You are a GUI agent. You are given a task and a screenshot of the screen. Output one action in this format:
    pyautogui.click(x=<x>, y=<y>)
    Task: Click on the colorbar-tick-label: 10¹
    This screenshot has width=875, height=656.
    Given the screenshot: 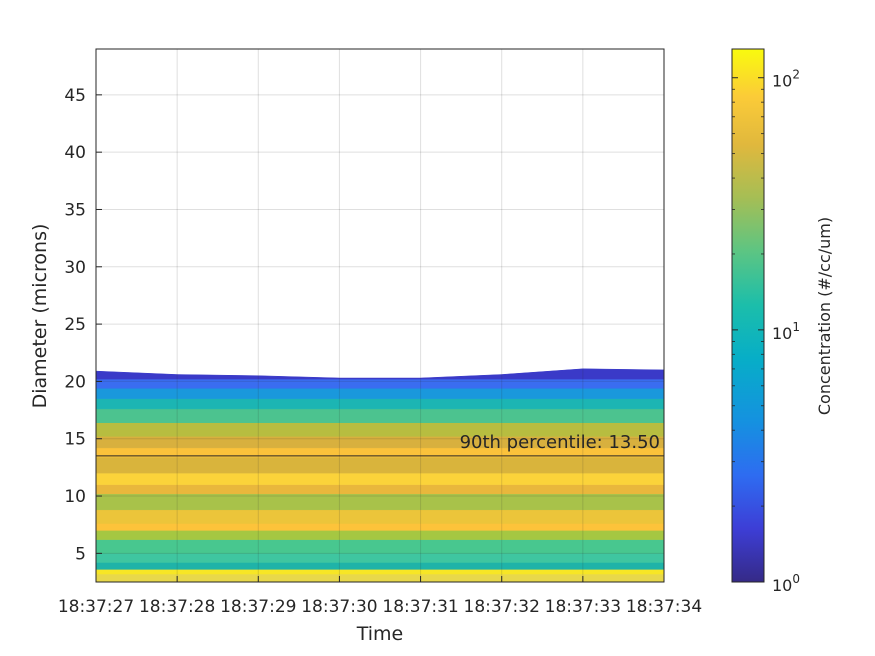 What is the action you would take?
    pyautogui.click(x=786, y=331)
    